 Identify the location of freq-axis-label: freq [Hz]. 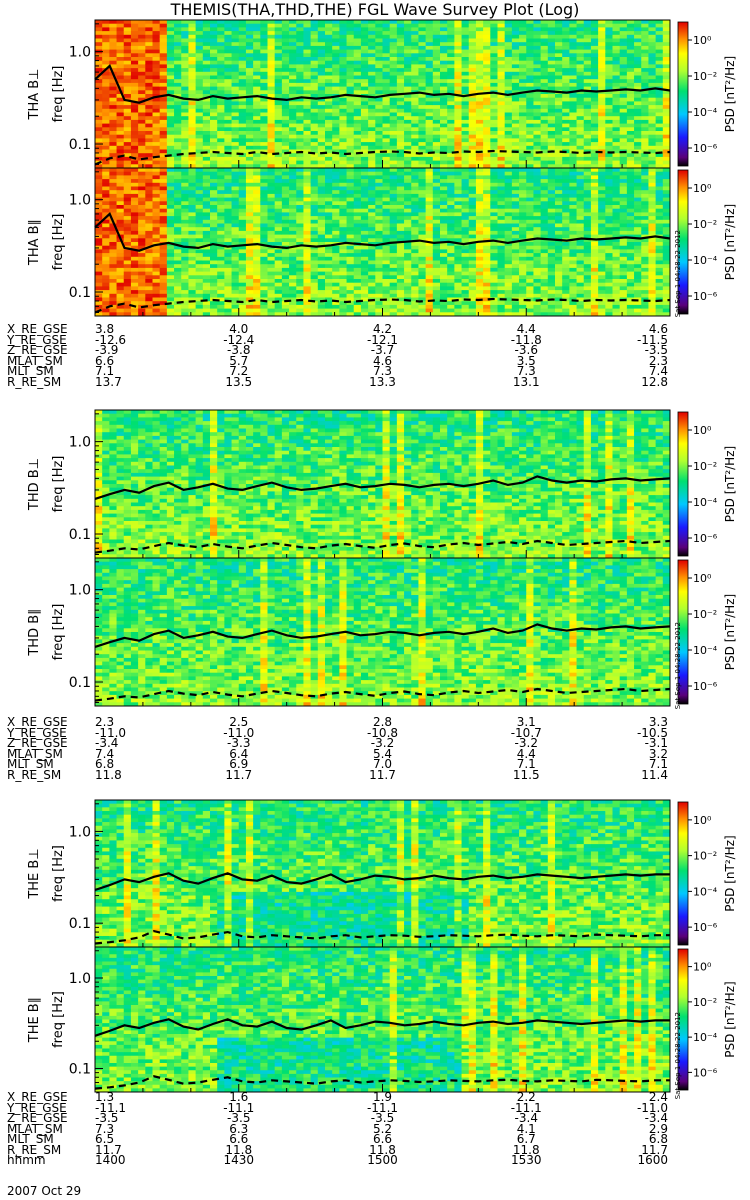
(58, 94).